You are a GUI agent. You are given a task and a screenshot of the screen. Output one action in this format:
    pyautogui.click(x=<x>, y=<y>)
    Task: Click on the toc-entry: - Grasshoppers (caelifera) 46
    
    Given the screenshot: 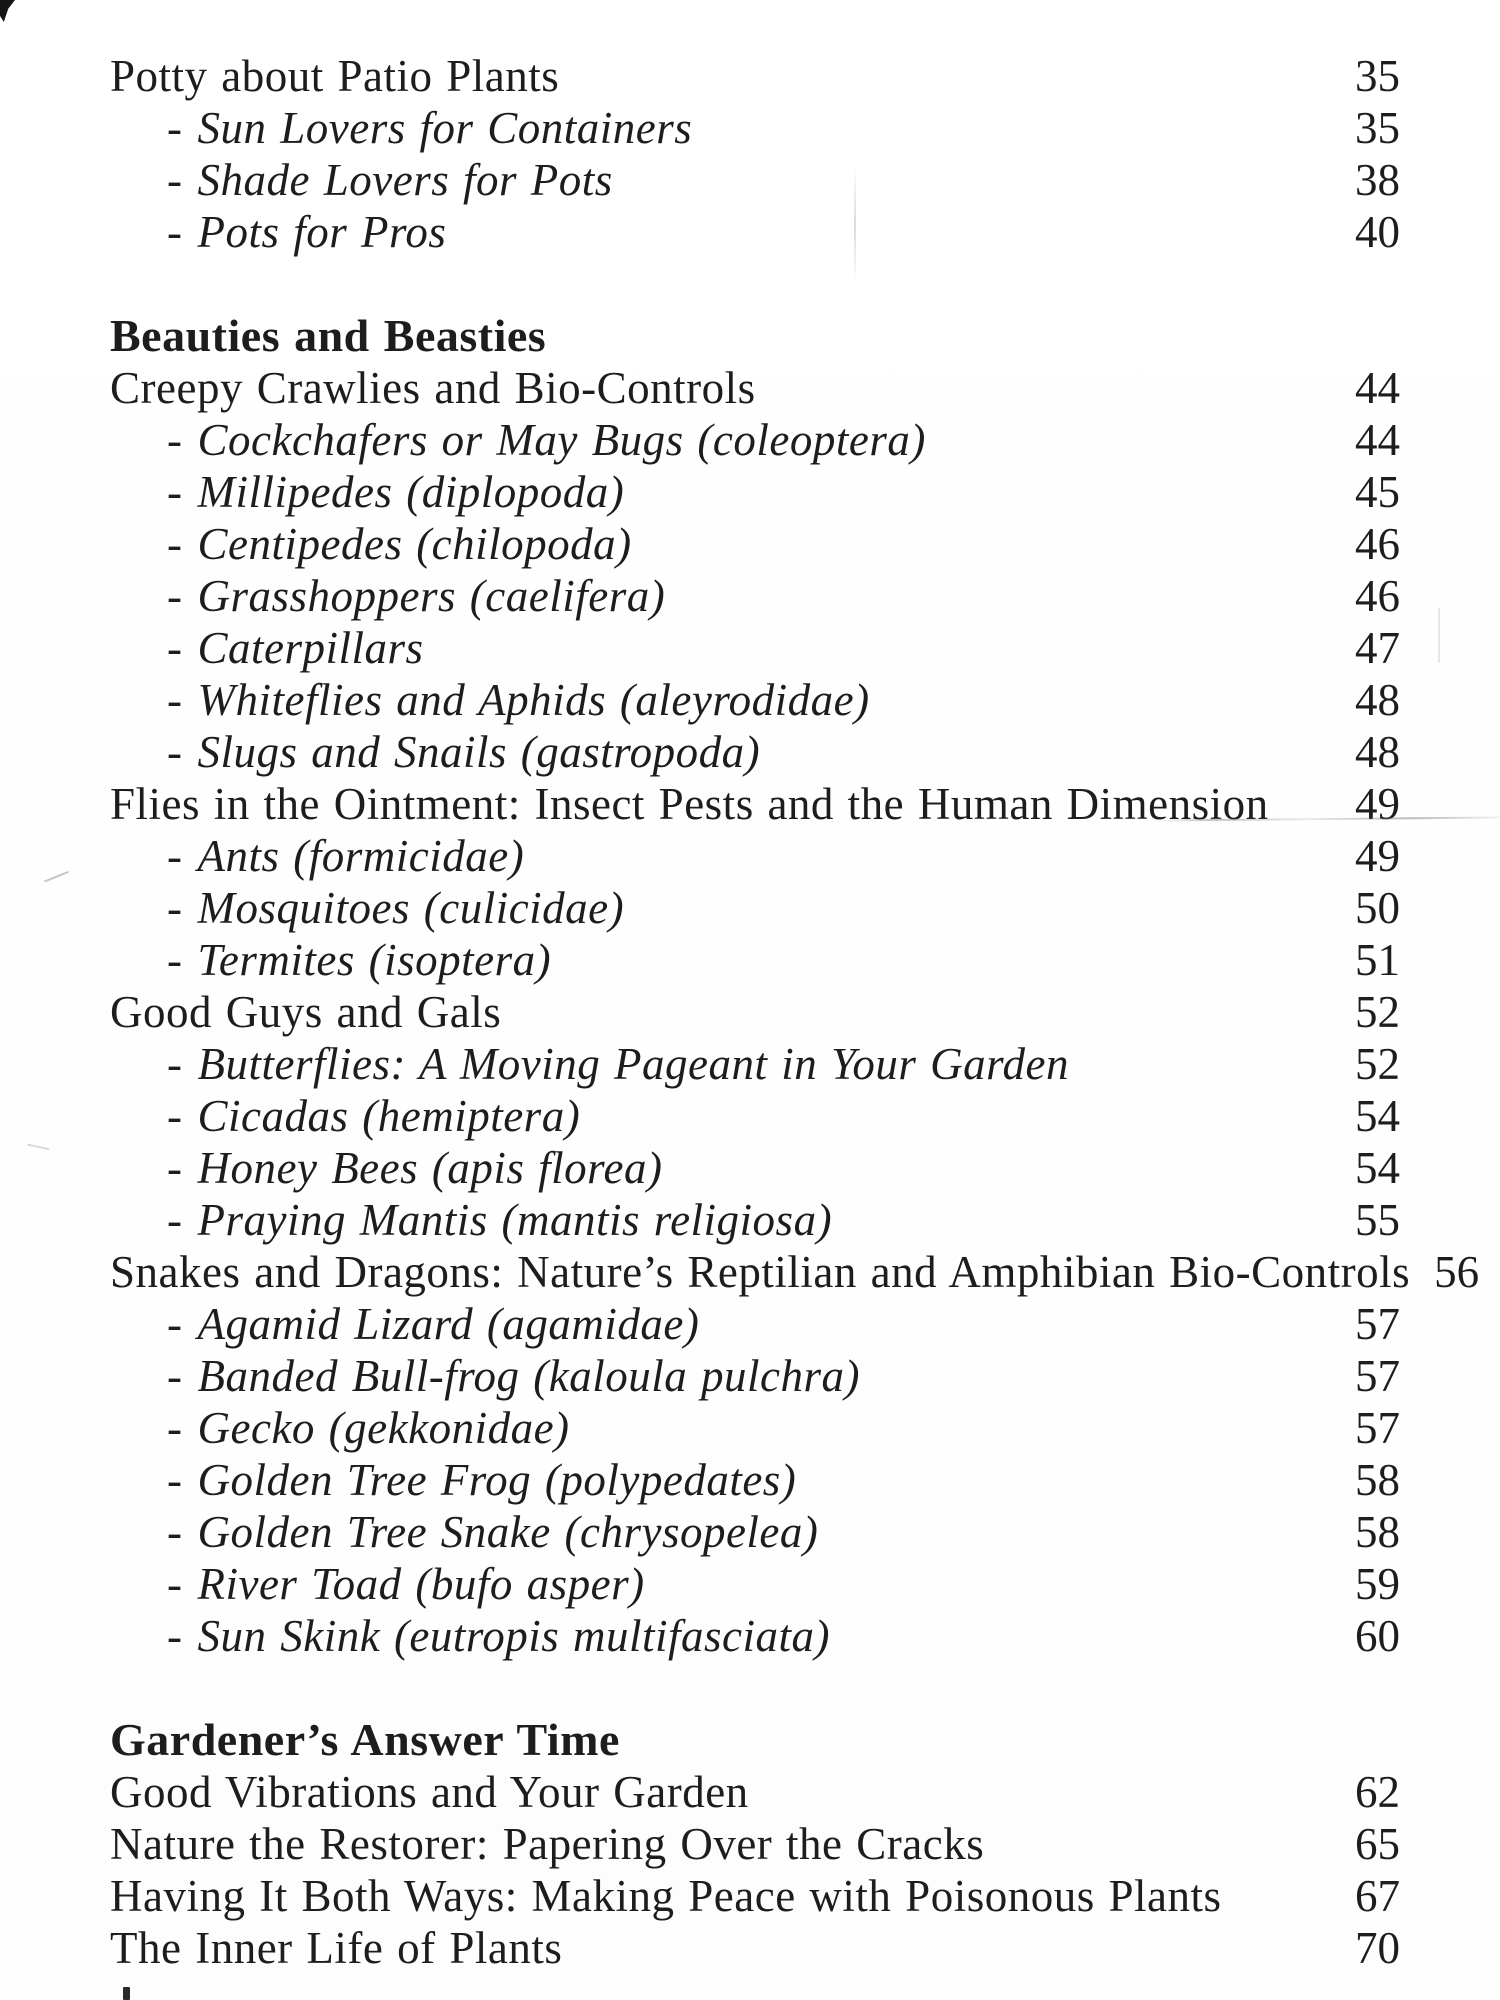 What is the action you would take?
    pyautogui.click(x=755, y=596)
    